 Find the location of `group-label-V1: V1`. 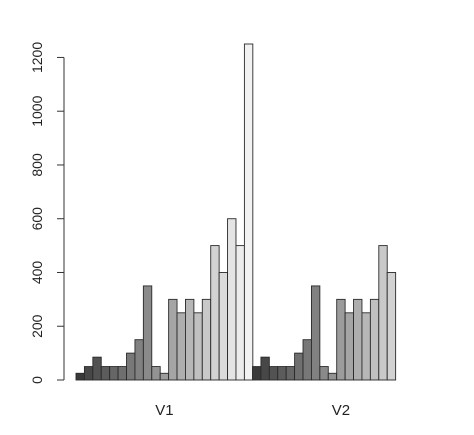

group-label-V1: V1 is located at coordinates (164, 410).